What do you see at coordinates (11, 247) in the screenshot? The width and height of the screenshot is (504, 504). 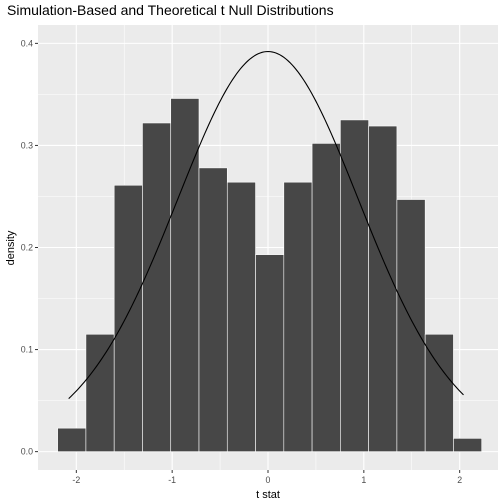 I see `y-axis-title: density` at bounding box center [11, 247].